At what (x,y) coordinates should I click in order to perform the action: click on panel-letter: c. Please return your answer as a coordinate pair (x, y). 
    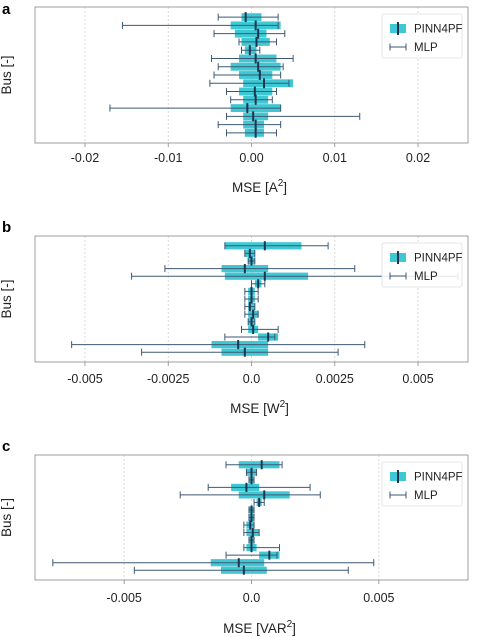
    Looking at the image, I should click on (6, 446).